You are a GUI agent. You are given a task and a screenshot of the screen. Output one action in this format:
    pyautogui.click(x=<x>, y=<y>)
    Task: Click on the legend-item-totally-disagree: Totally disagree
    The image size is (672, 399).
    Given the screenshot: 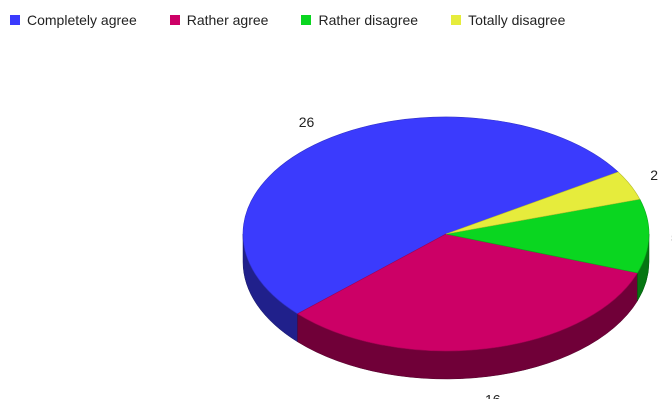 What is the action you would take?
    pyautogui.click(x=508, y=20)
    